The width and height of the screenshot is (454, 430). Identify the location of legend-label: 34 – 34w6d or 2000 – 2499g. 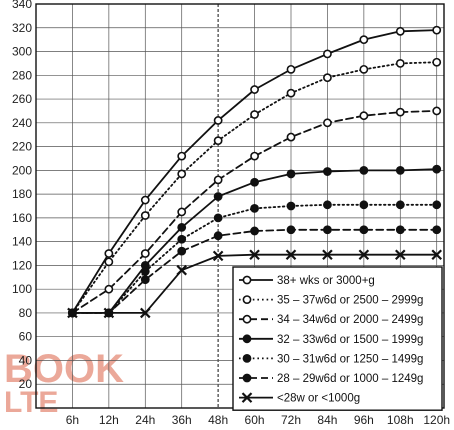
(350, 320).